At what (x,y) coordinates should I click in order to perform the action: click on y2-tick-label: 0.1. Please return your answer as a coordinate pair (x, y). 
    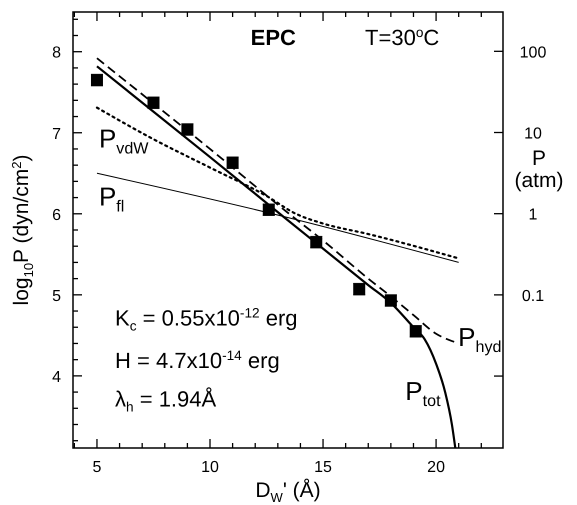
    Looking at the image, I should click on (533, 296).